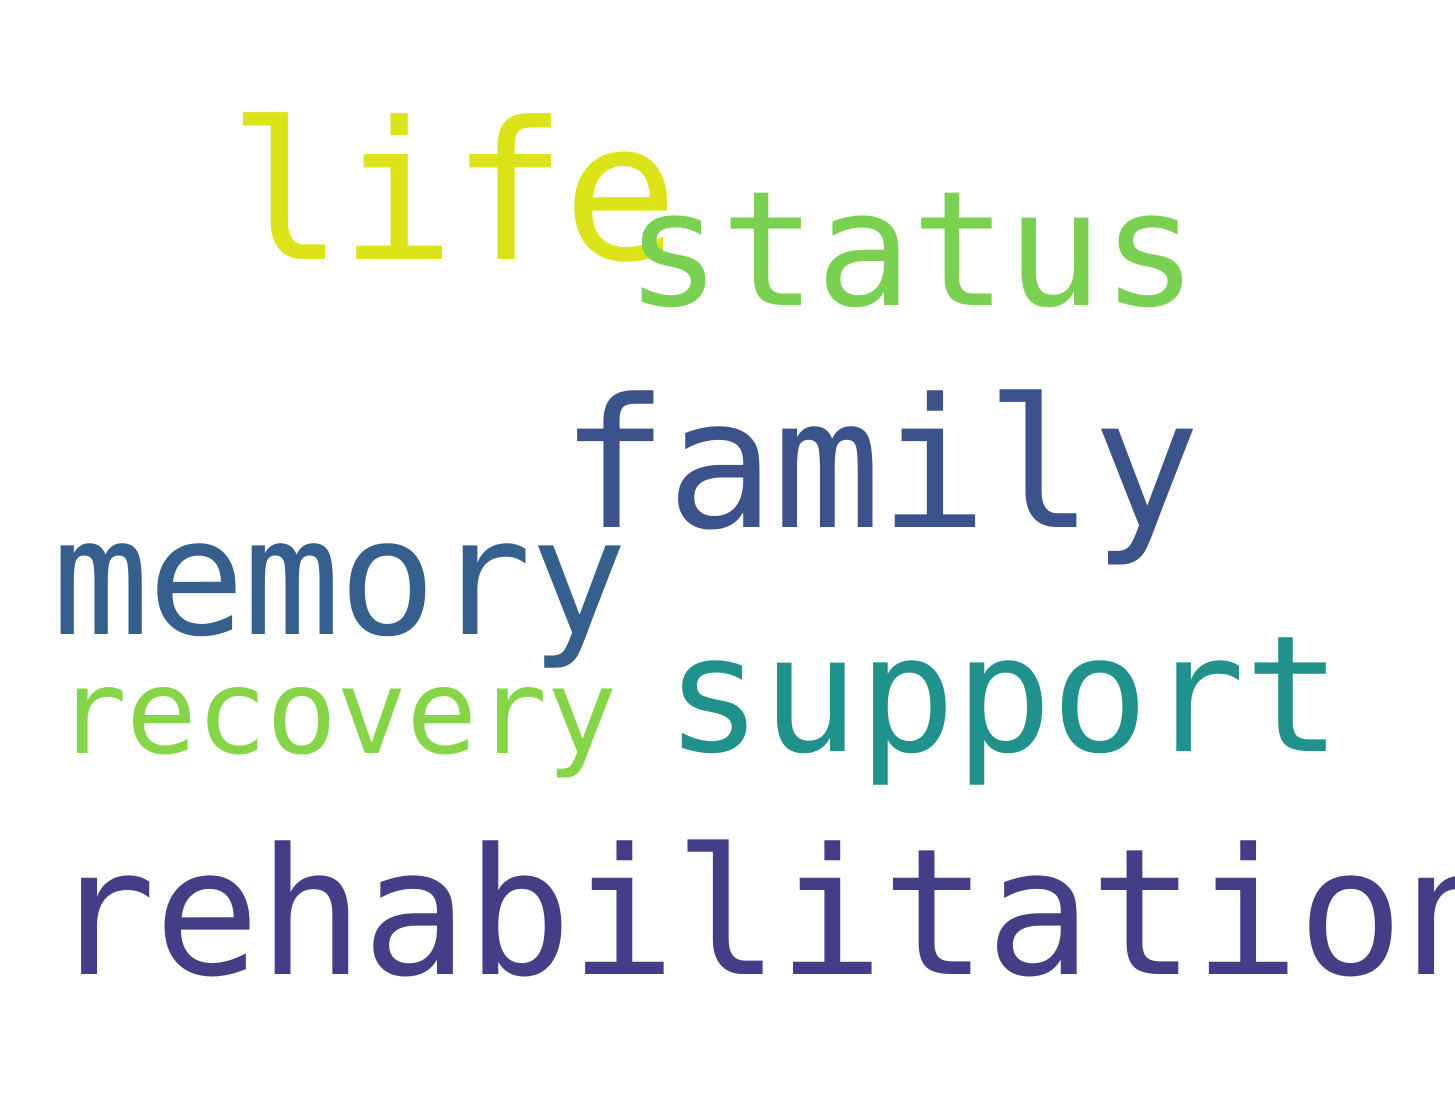 This screenshot has width=1455, height=1106. Describe the element at coordinates (336, 712) in the screenshot. I see `word-recovery: recovery` at that location.